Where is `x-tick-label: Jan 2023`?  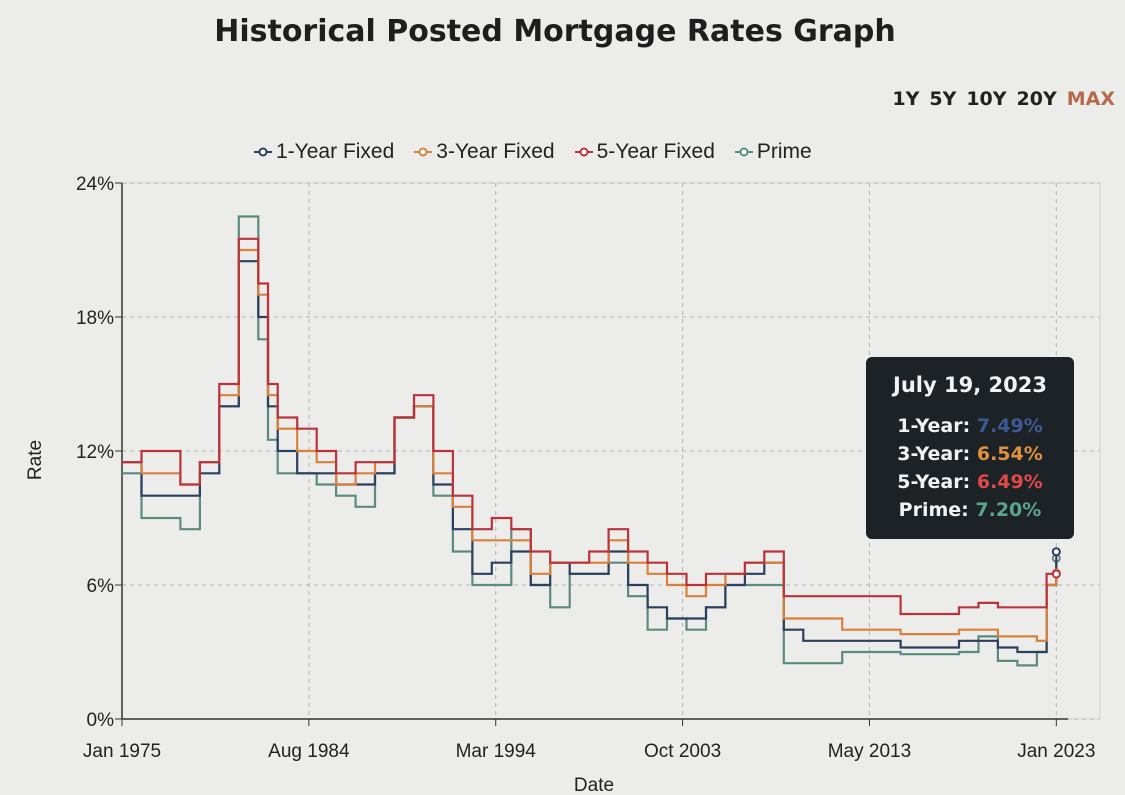
x-tick-label: Jan 2023 is located at coordinates (1056, 751).